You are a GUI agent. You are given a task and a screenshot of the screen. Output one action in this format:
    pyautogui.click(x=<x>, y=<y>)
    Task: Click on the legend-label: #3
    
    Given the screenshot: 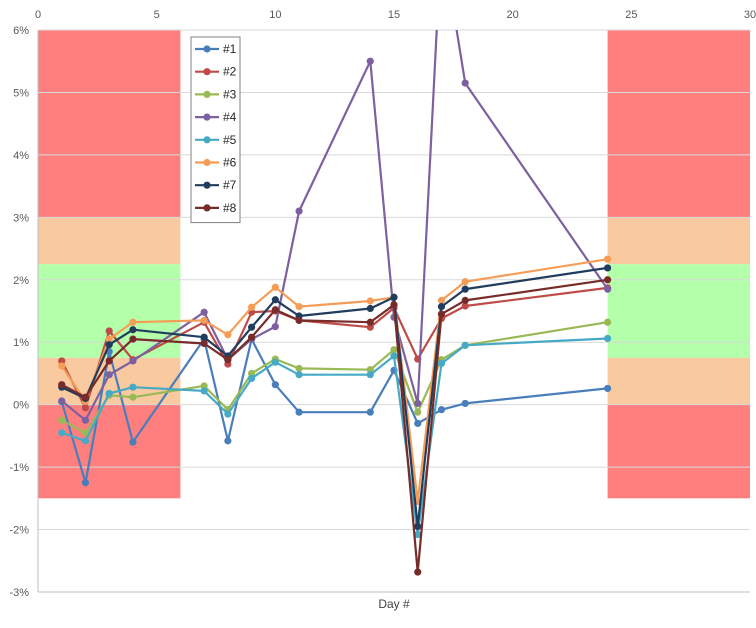 What is the action you would take?
    pyautogui.click(x=230, y=94)
    